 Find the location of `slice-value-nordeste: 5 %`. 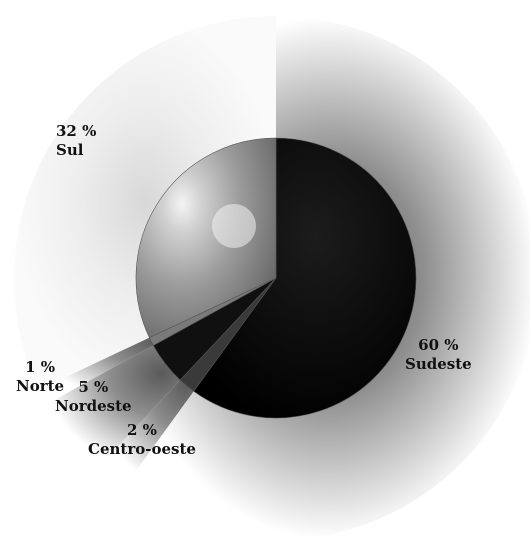

slice-value-nordeste: 5 % is located at coordinates (93, 387).